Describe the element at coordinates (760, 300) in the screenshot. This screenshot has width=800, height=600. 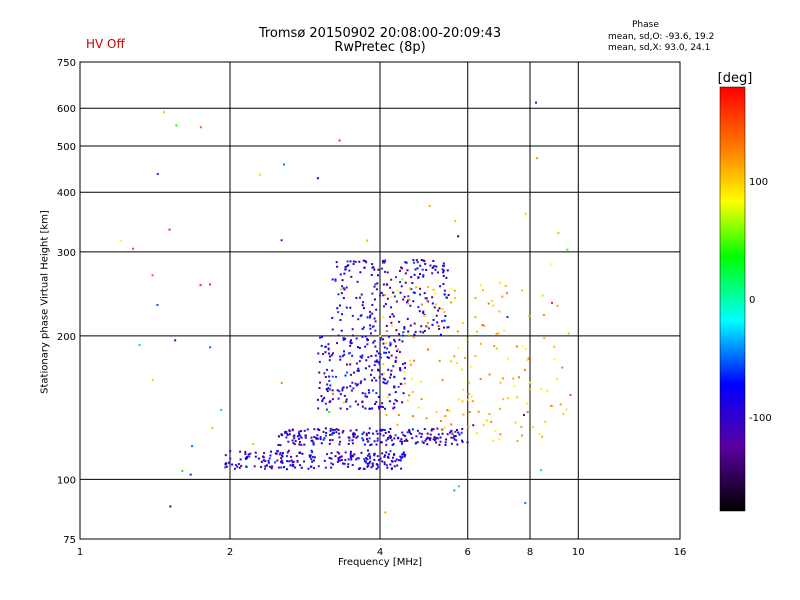
I see `colorbar-ticks: 100 0 -100` at that location.